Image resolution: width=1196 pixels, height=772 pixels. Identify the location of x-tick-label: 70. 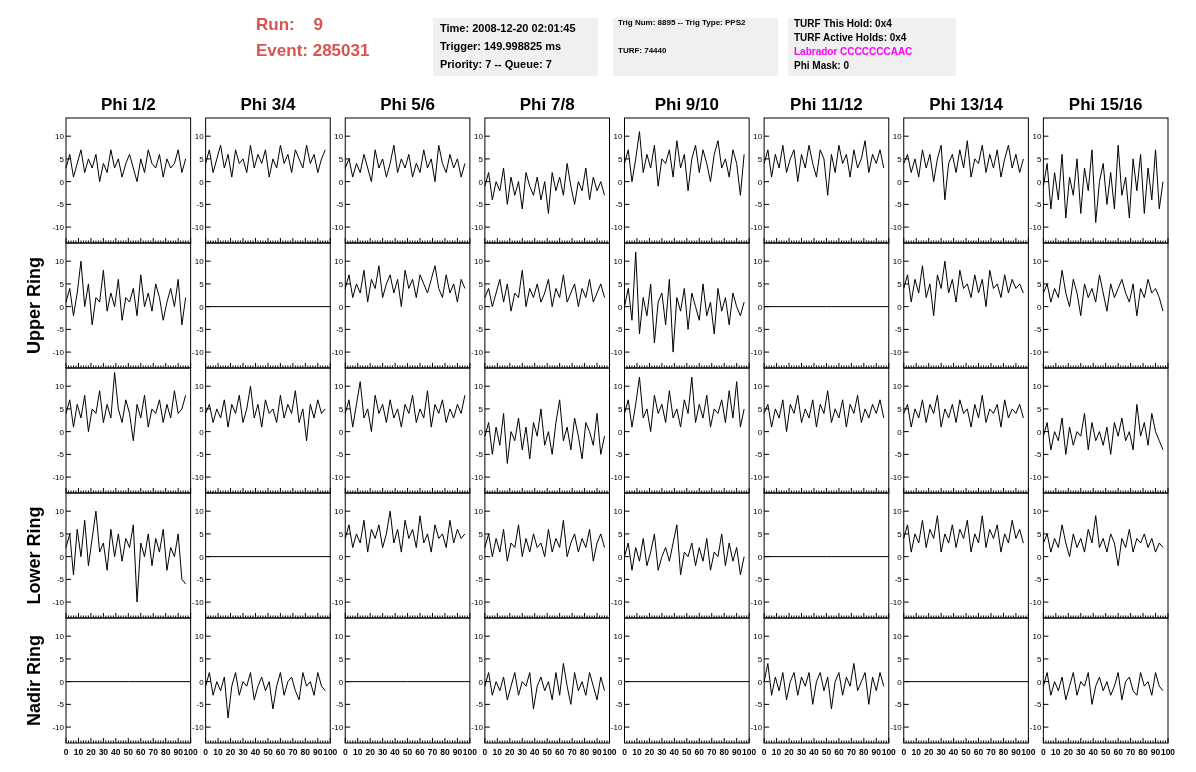
(1130, 752).